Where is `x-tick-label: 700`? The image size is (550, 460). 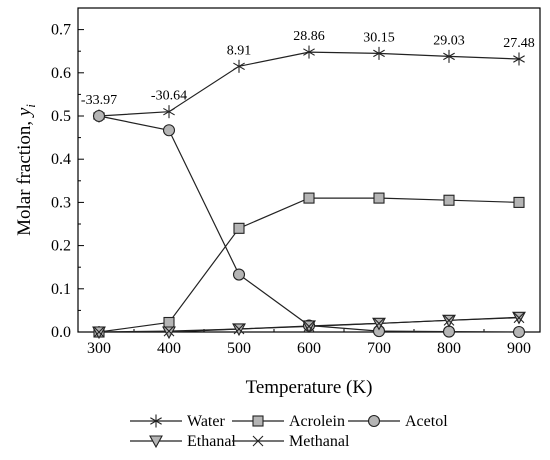
x-tick-label: 700 is located at coordinates (379, 348).